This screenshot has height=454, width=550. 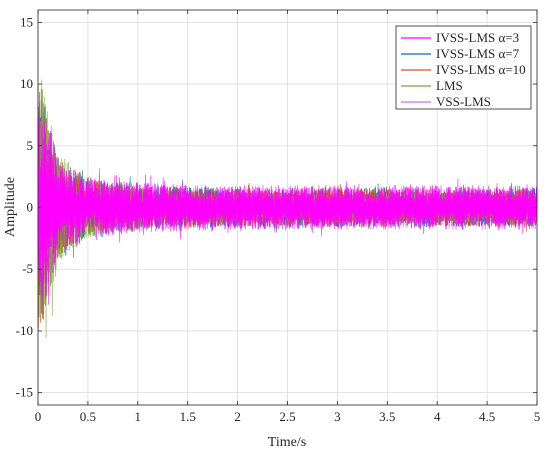 I want to click on x-tick-label: 5, so click(x=537, y=416).